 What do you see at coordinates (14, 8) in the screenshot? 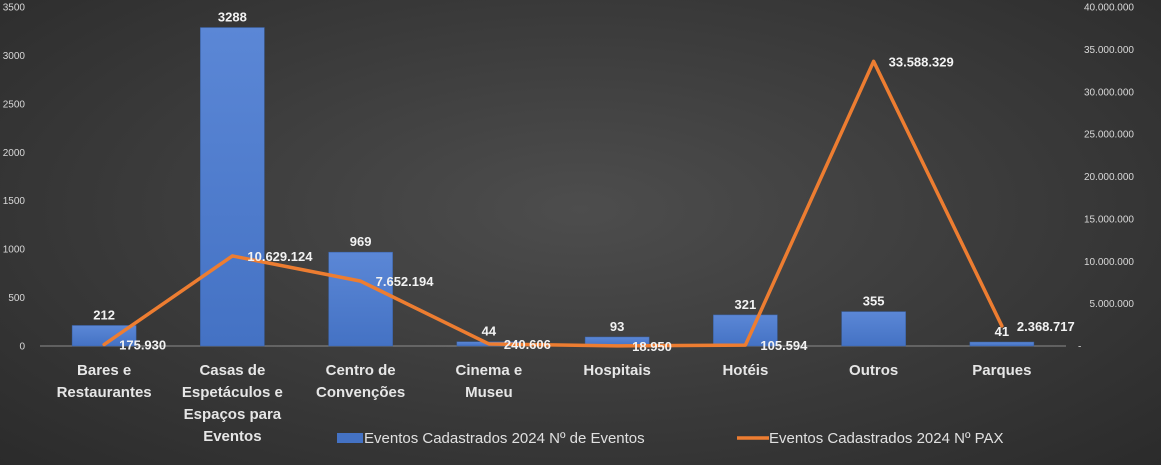
I see `left-axis-tick: 3500` at bounding box center [14, 8].